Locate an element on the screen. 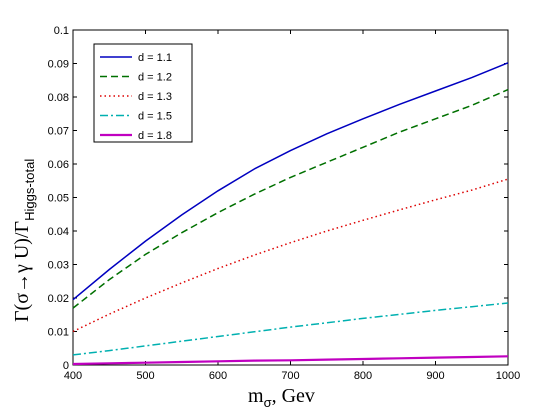  x-tick-label: 700 is located at coordinates (290, 376).